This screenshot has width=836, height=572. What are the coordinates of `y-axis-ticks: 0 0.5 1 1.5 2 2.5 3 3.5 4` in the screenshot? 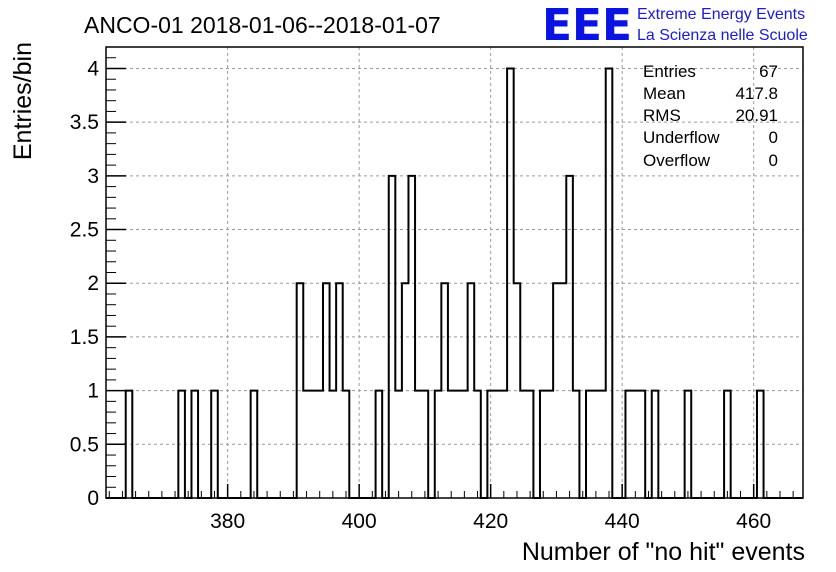 It's located at (98, 278).